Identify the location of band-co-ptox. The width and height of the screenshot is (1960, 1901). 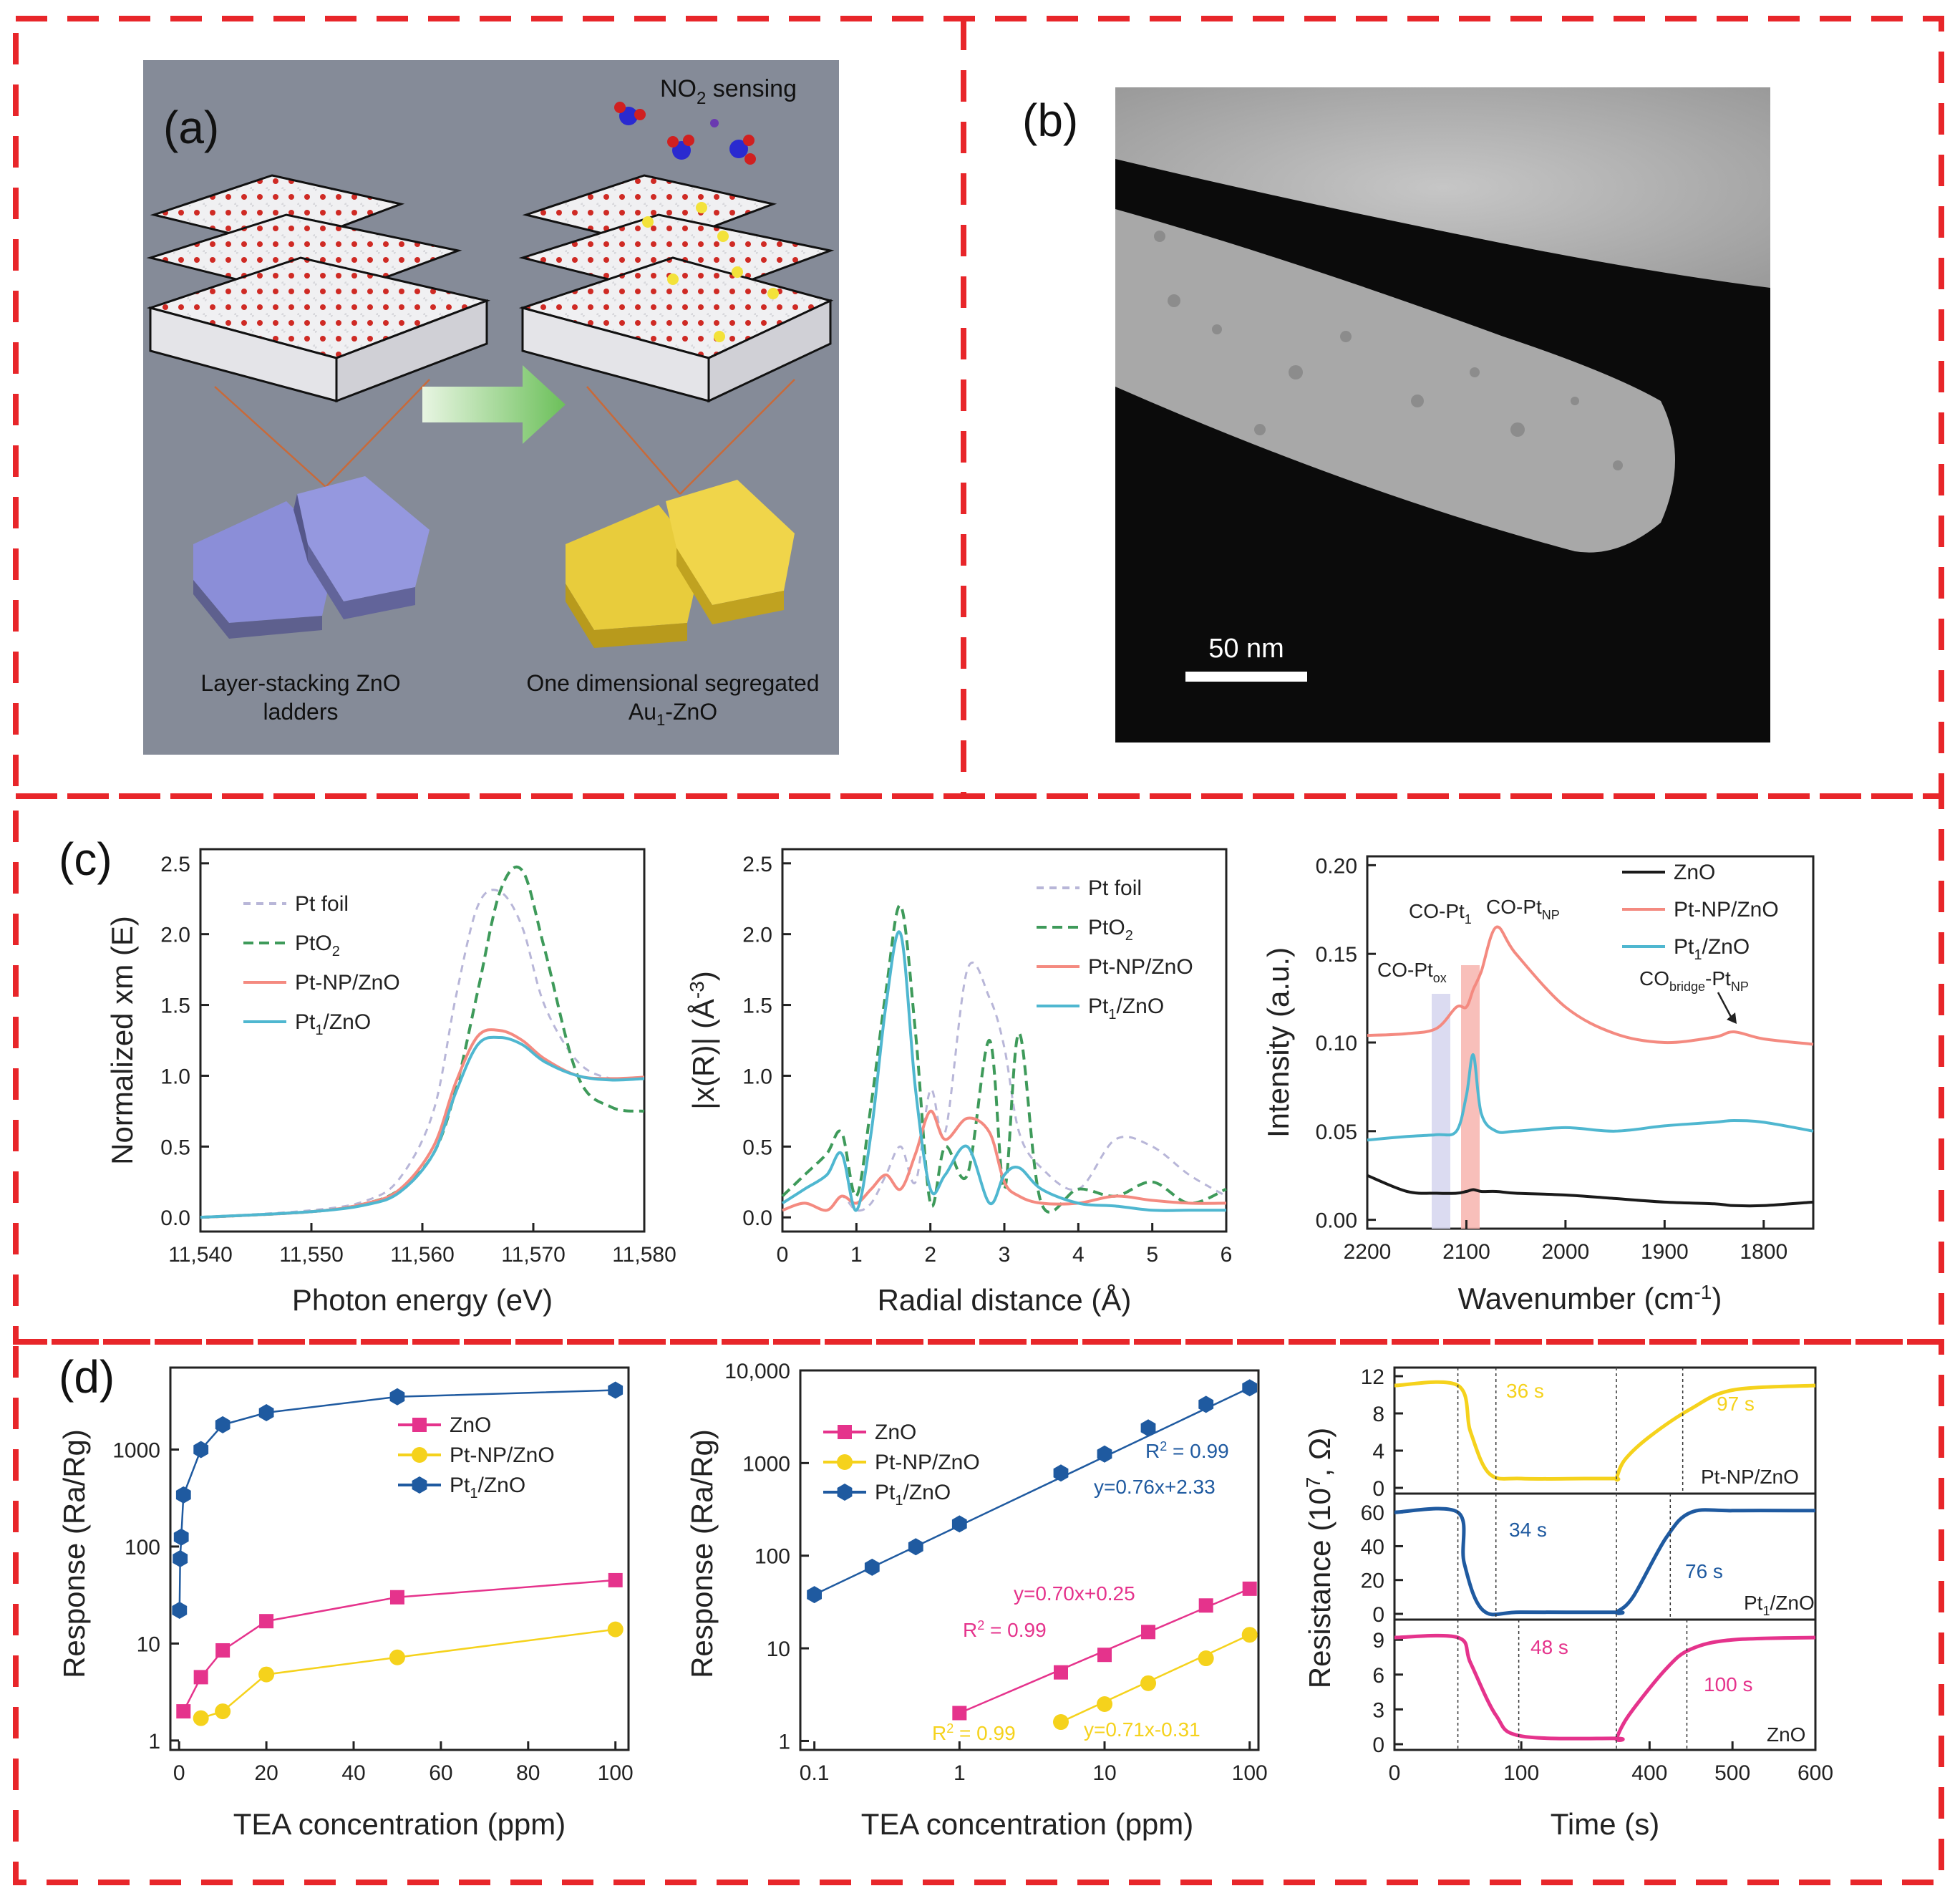
(1441, 1111).